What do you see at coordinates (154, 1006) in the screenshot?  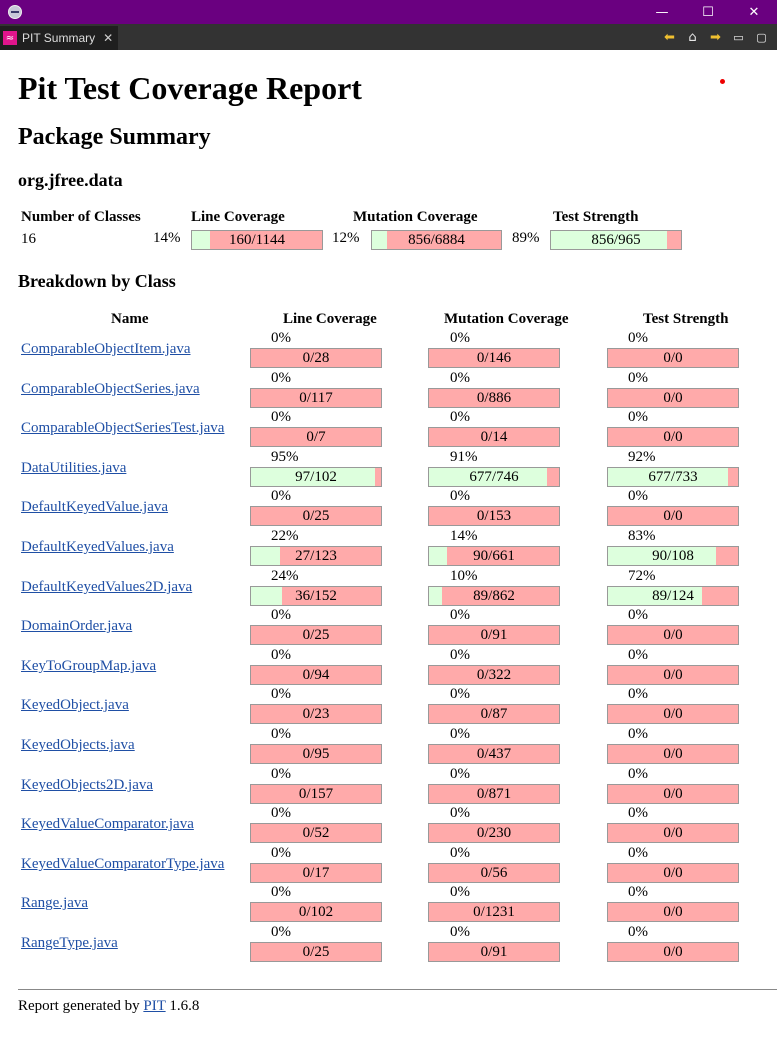 I see `pit-link: PIT` at bounding box center [154, 1006].